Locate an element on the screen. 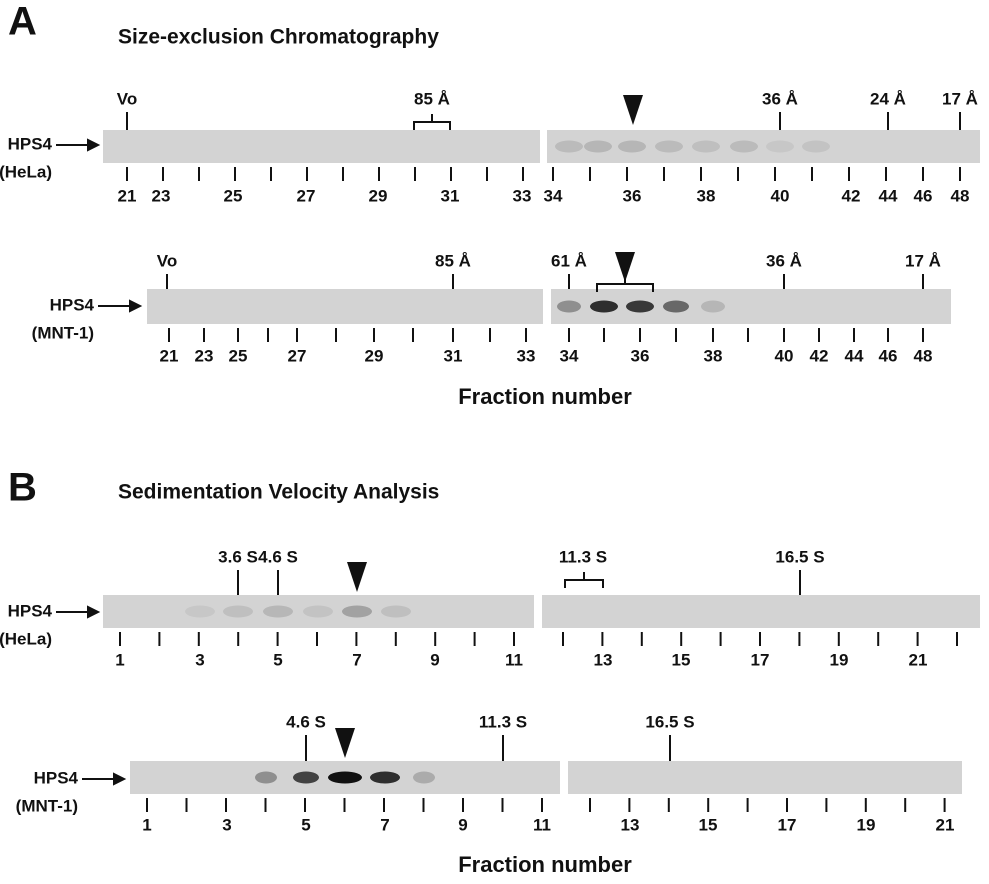 This screenshot has width=989, height=884. panel-title: Sedimentation Velocity Analysis is located at coordinates (278, 492).